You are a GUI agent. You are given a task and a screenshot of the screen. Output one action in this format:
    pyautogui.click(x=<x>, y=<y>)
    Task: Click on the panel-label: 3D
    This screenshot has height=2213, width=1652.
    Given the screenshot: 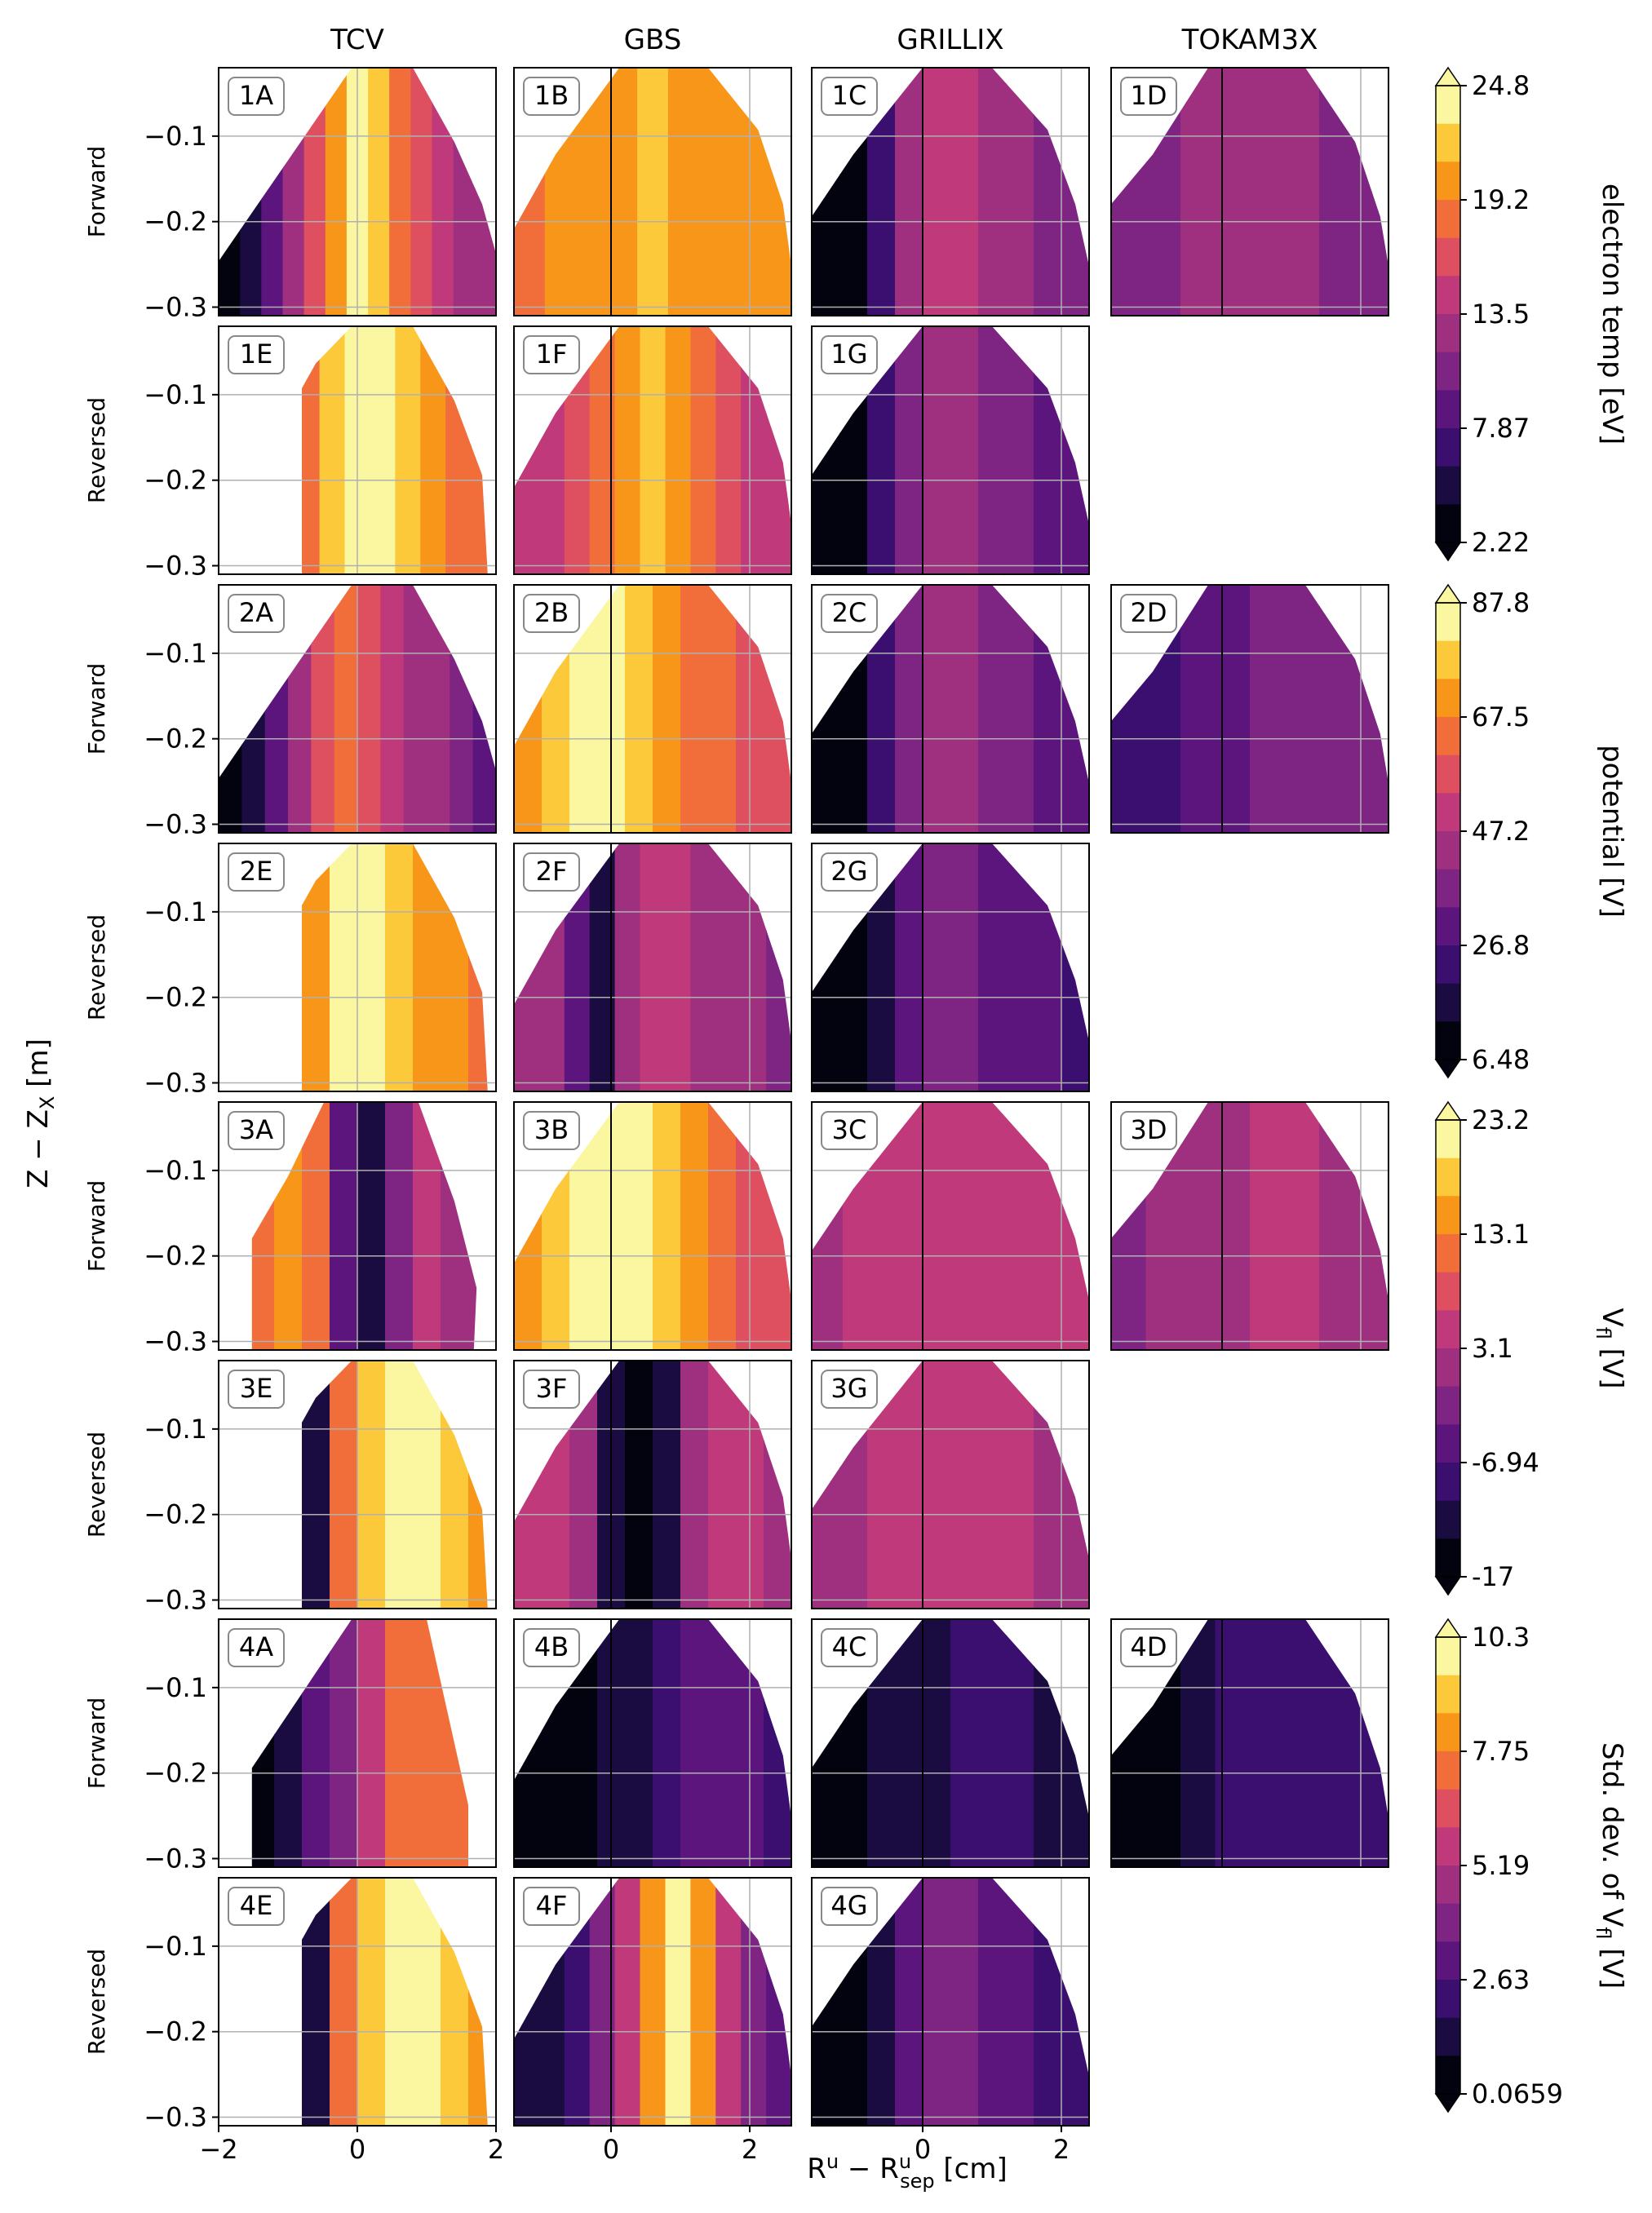 What is the action you would take?
    pyautogui.click(x=1149, y=1129)
    